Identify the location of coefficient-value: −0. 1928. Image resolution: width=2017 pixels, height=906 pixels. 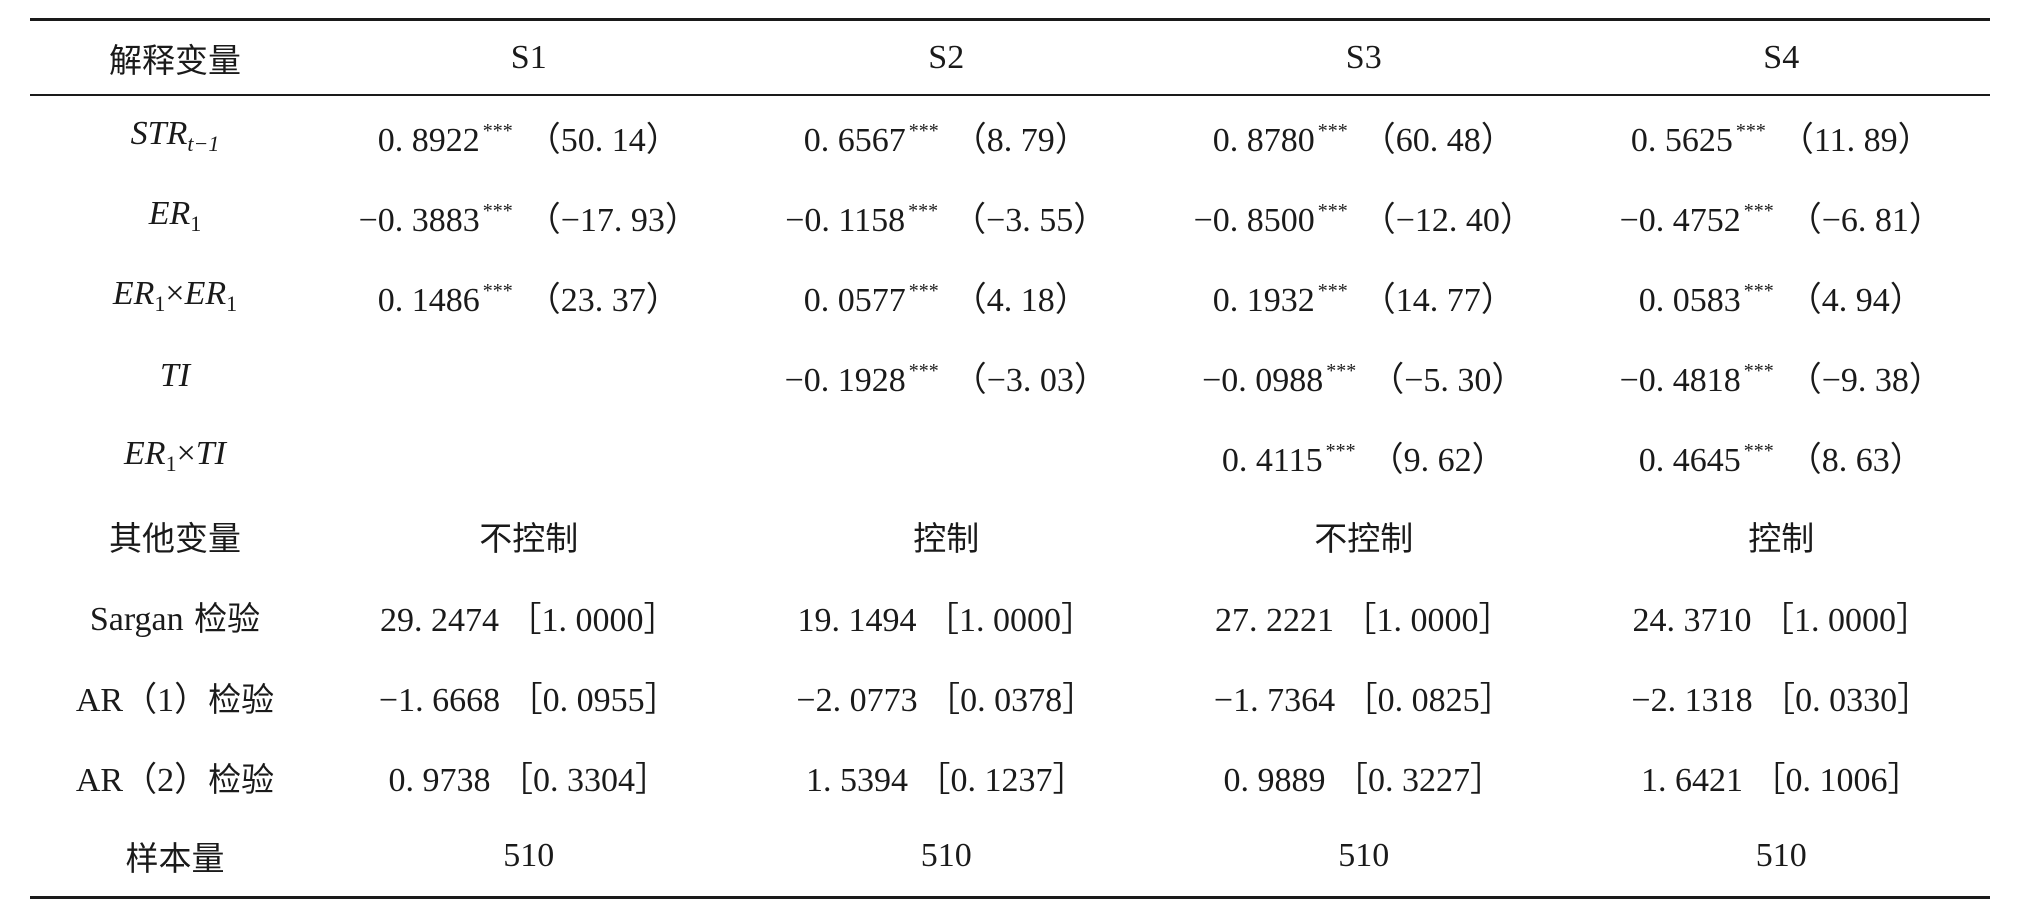
(845, 380).